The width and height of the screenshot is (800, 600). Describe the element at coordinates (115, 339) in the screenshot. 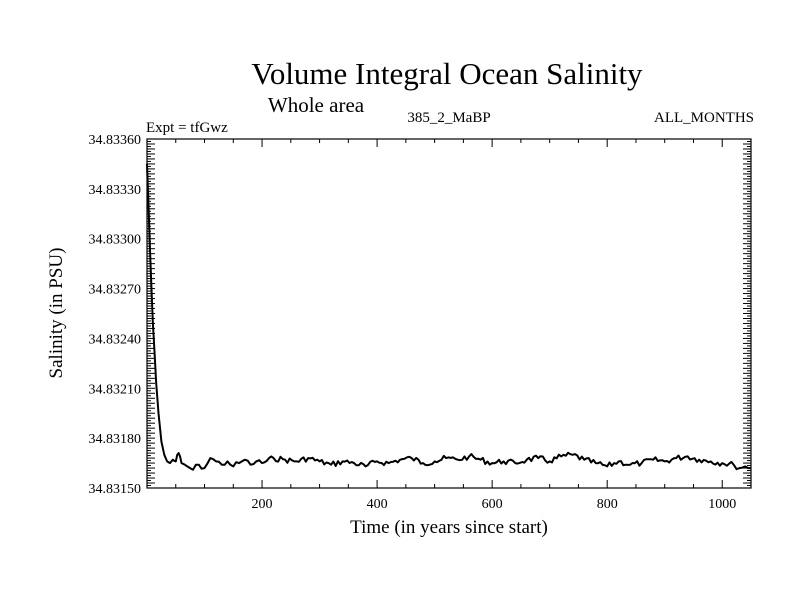

I see `y-tick-label: 34.83240` at that location.